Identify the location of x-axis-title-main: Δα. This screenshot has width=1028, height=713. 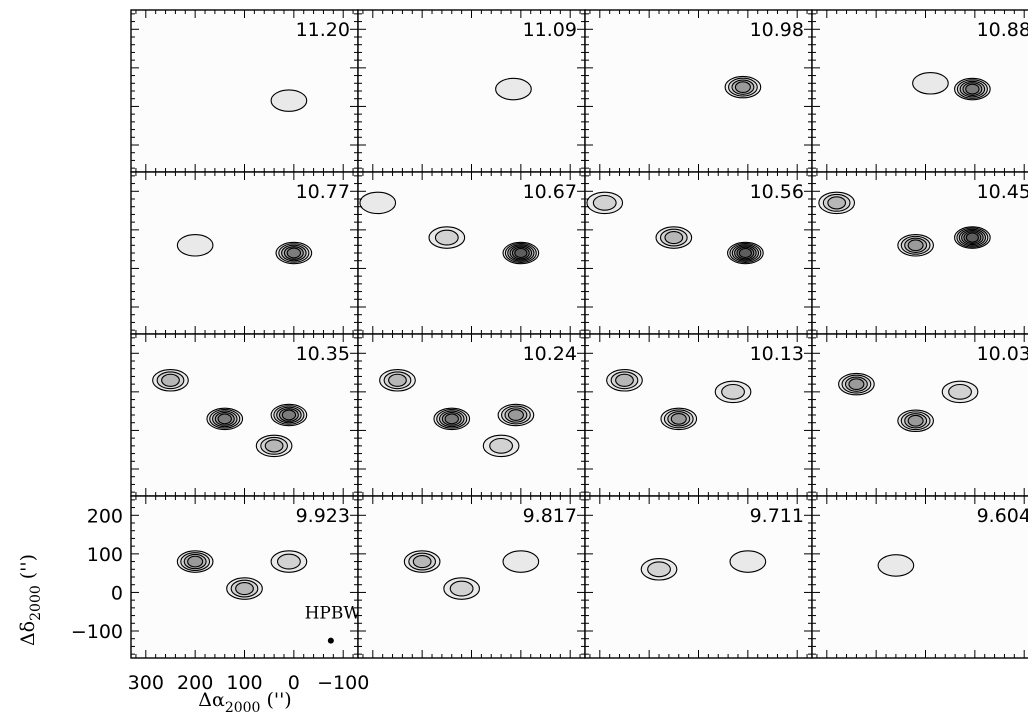
(211, 700).